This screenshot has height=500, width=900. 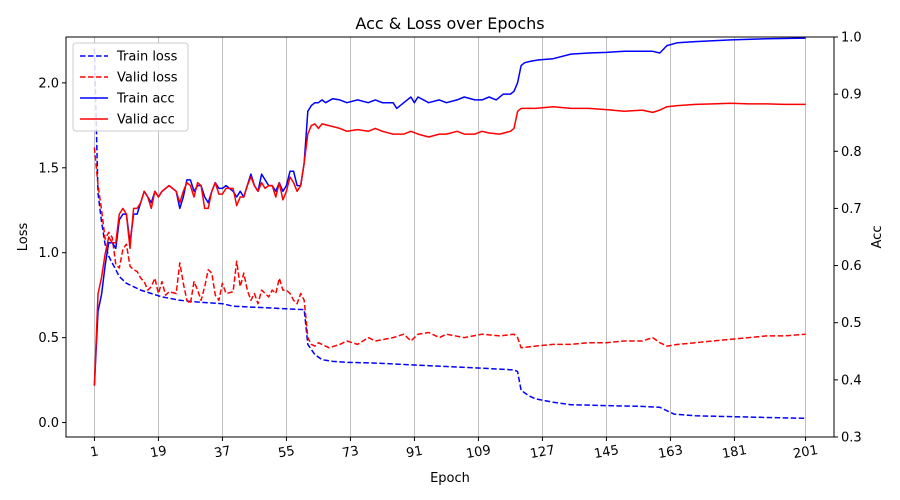 What do you see at coordinates (851, 438) in the screenshot?
I see `y-right-tick-label-0: 0.3` at bounding box center [851, 438].